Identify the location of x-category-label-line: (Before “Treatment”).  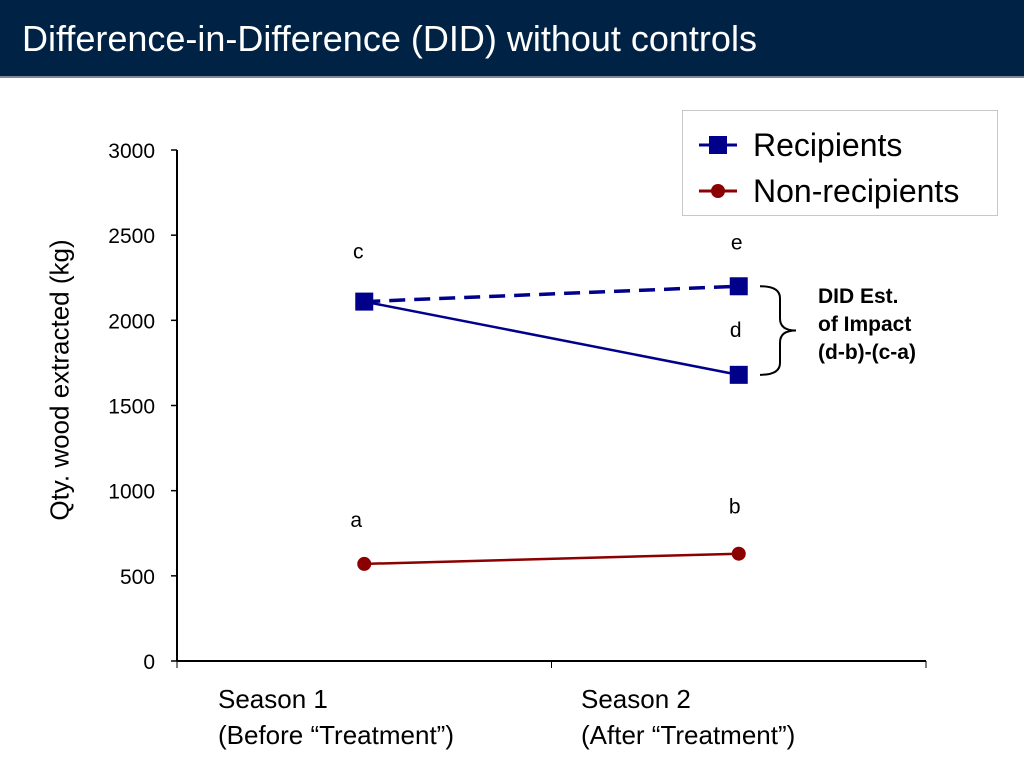
(336, 735).